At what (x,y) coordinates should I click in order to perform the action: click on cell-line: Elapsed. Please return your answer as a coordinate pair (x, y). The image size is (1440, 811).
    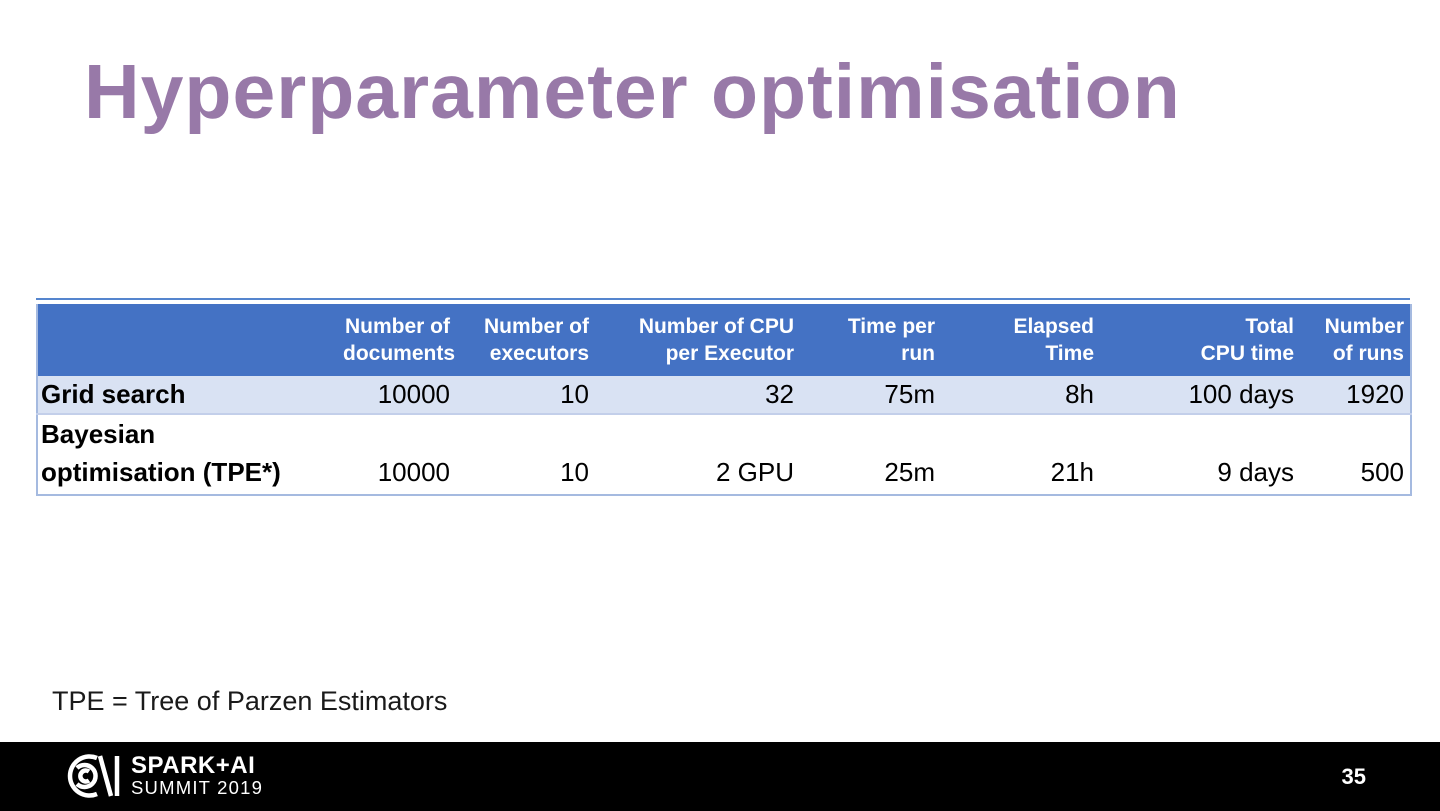
    Looking at the image, I should click on (1053, 326).